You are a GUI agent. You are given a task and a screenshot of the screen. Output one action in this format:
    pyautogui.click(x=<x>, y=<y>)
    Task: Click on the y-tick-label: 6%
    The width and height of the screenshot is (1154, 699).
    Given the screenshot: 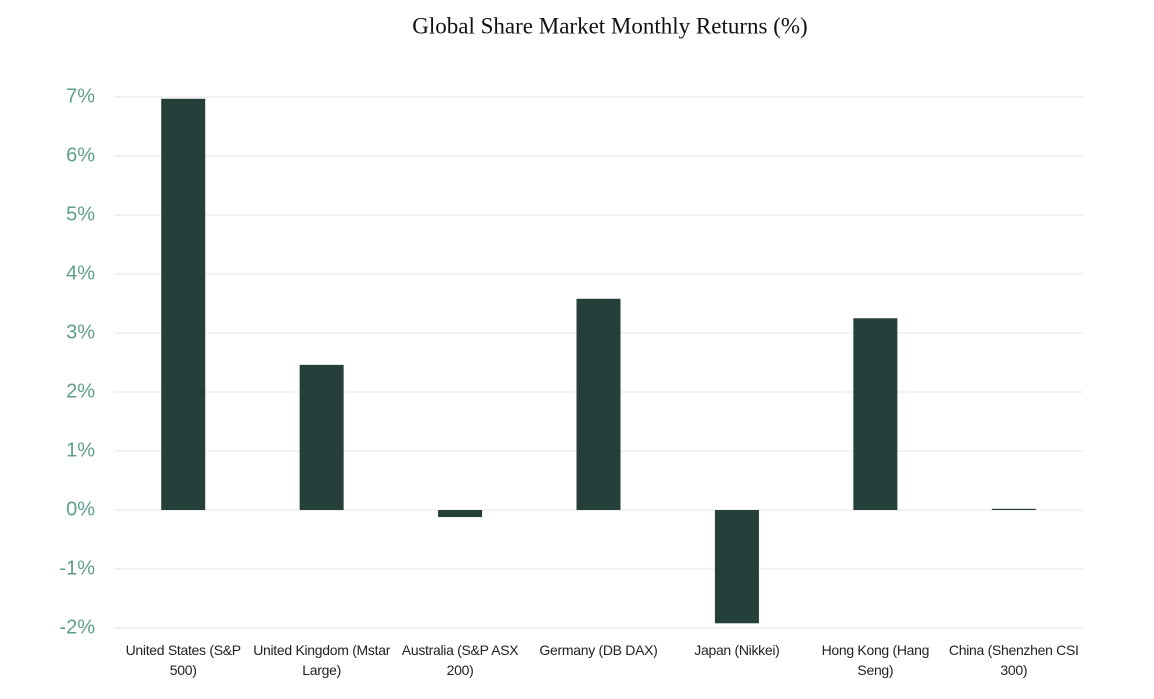 What is the action you would take?
    pyautogui.click(x=80, y=155)
    